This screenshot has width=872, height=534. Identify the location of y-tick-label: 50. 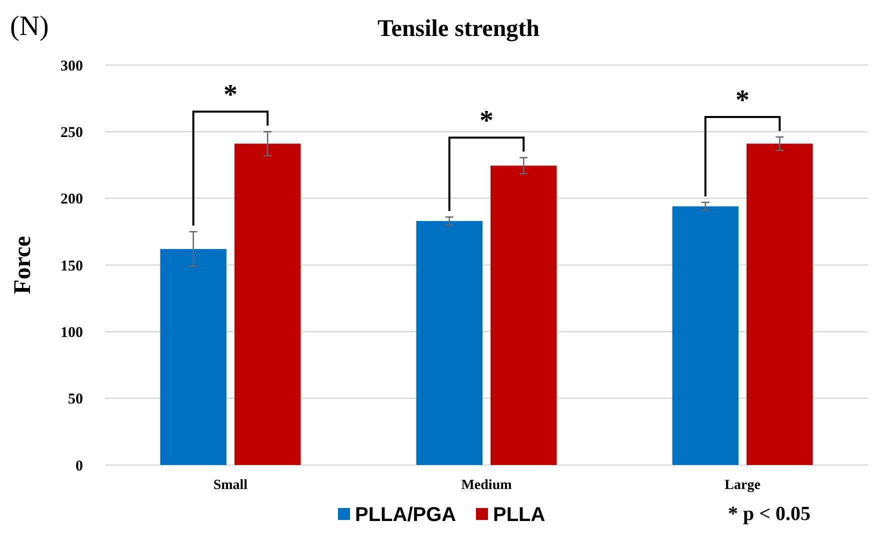
(75, 400).